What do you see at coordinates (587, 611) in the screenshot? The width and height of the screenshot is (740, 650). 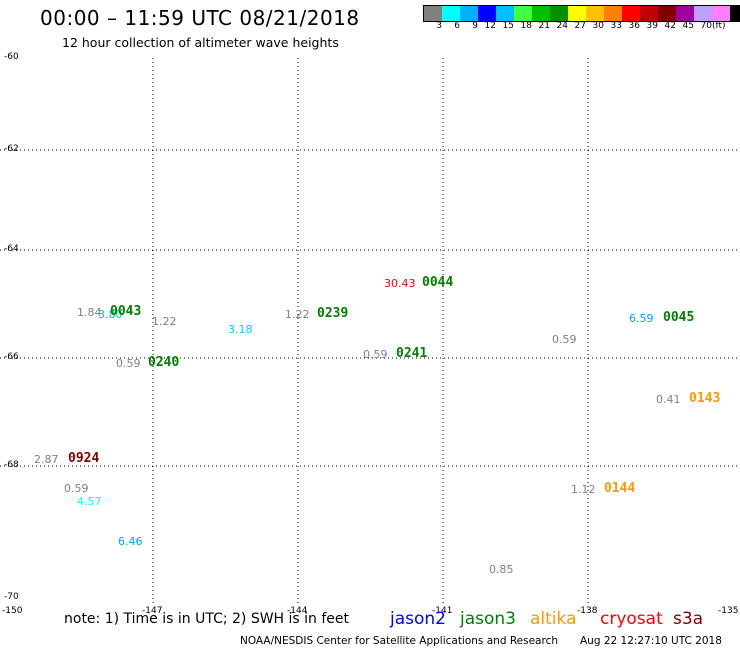 I see `lon-label-138: -138` at bounding box center [587, 611].